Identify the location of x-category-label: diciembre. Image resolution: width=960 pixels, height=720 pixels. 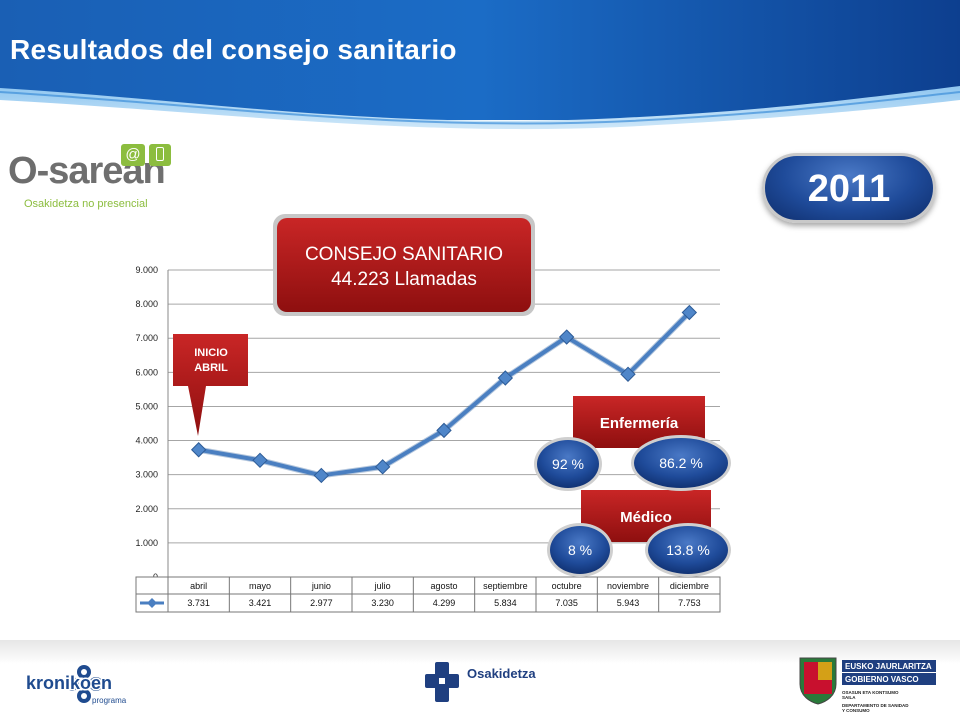
(689, 586).